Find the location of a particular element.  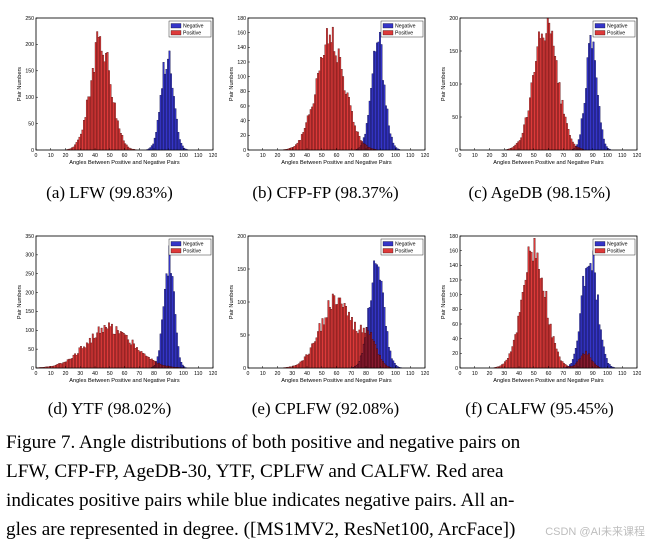

y-tick-label: 200 is located at coordinates (241, 237).